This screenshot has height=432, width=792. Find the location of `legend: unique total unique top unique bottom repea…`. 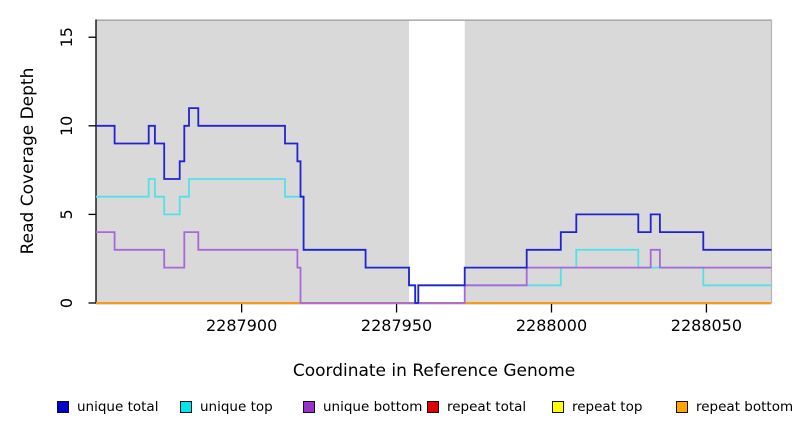

legend: unique total unique top unique bottom repea… is located at coordinates (396, 408).